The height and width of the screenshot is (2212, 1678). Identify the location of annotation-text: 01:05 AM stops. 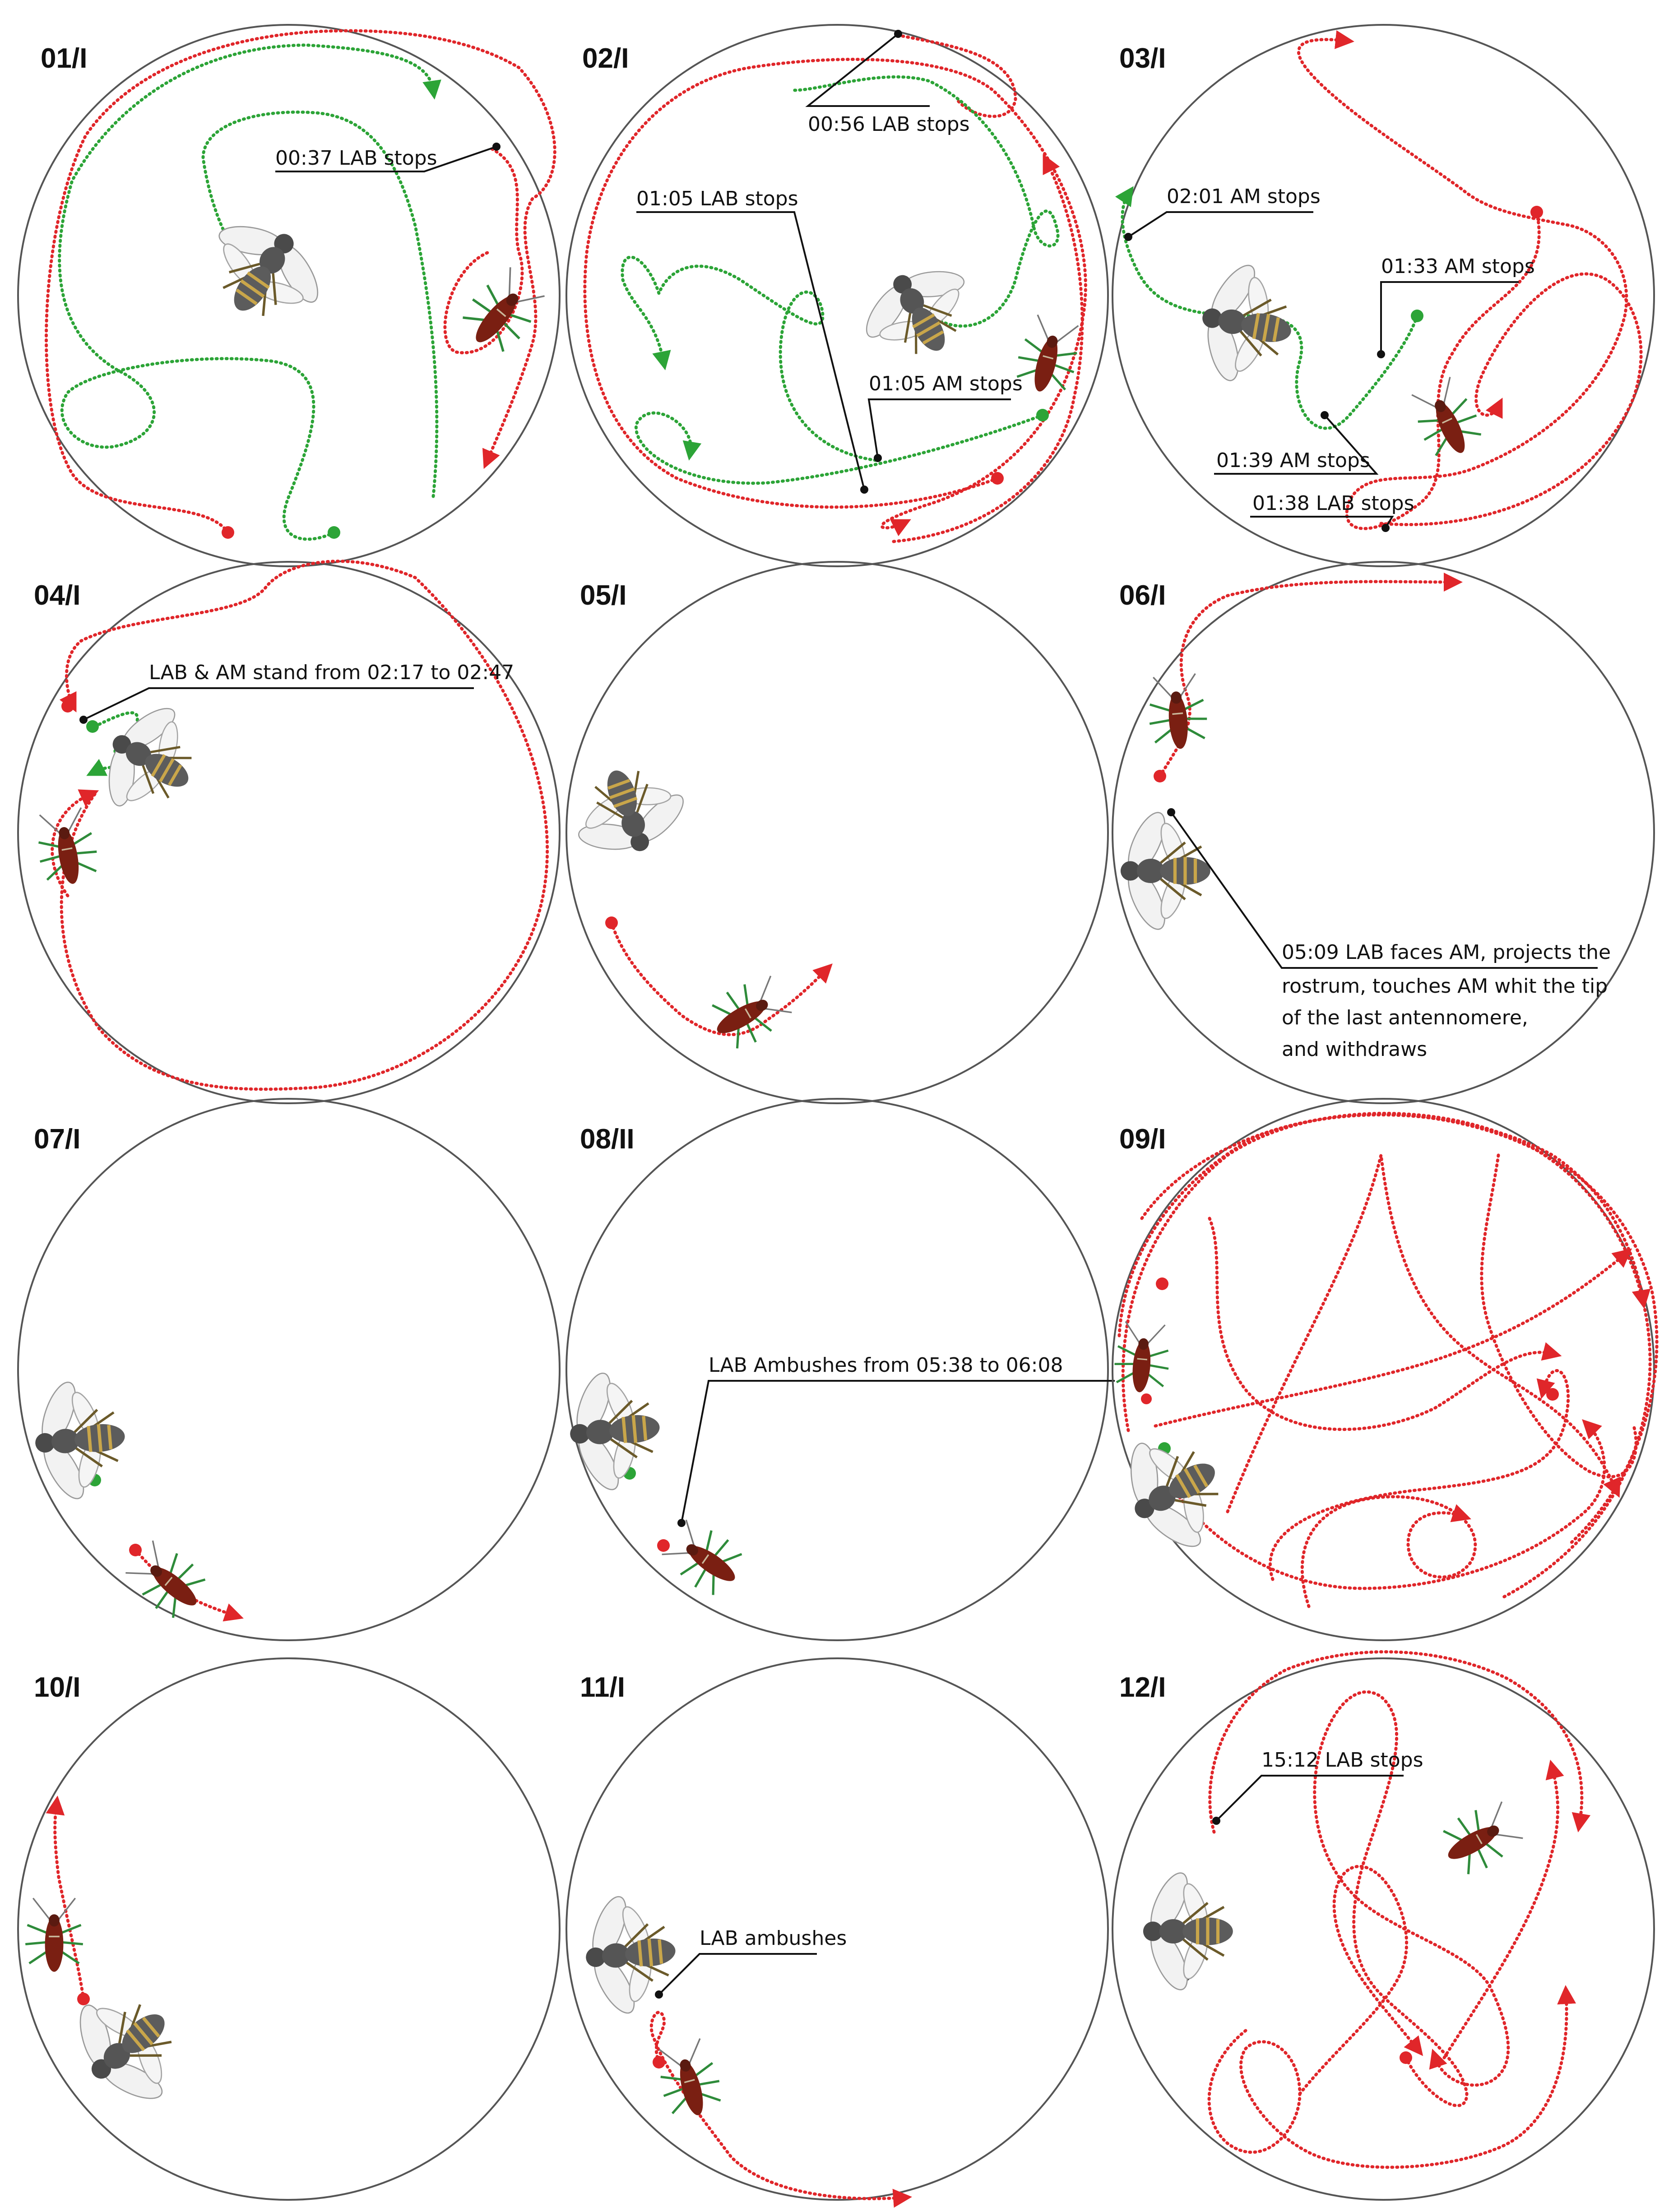
(946, 383).